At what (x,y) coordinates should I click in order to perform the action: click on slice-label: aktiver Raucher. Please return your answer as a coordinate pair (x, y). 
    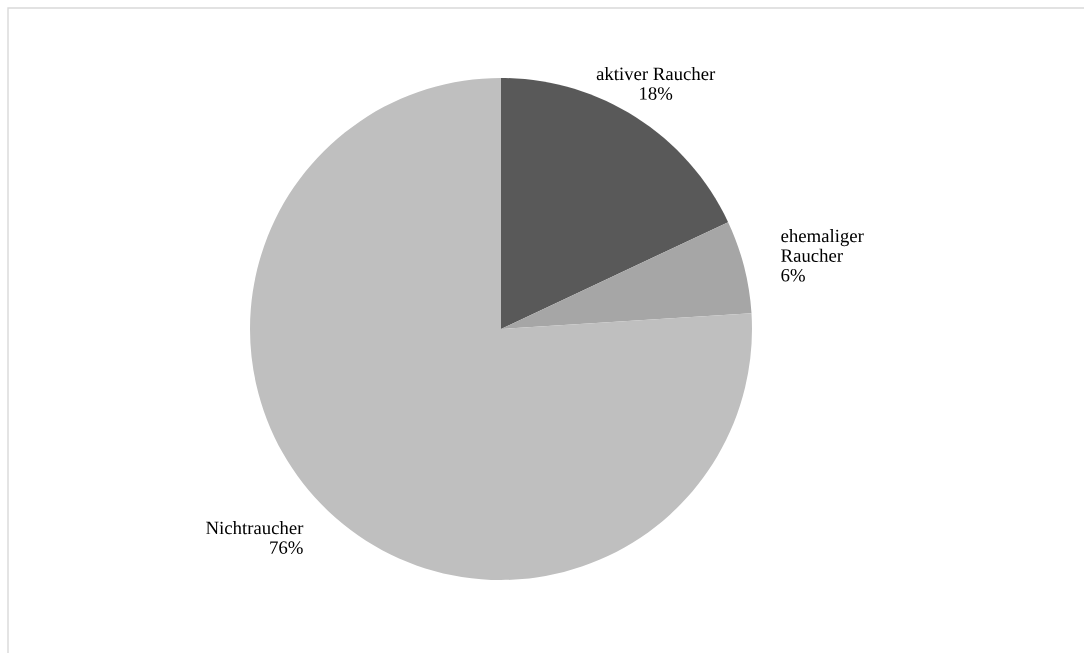
    Looking at the image, I should click on (656, 73).